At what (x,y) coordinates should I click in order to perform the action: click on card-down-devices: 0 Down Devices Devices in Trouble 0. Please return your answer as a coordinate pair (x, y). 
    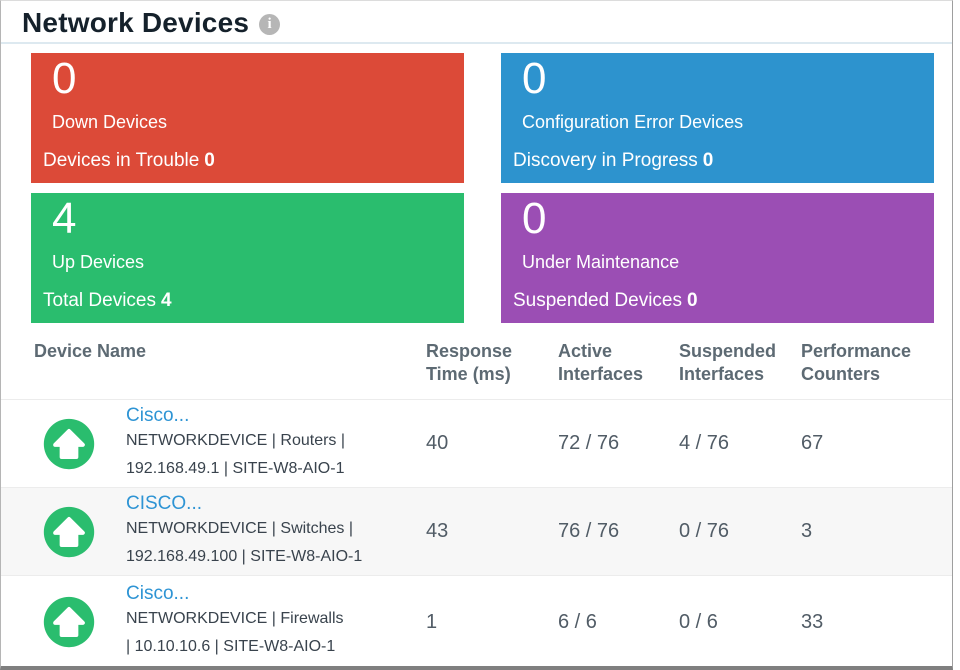
    Looking at the image, I should click on (247, 118).